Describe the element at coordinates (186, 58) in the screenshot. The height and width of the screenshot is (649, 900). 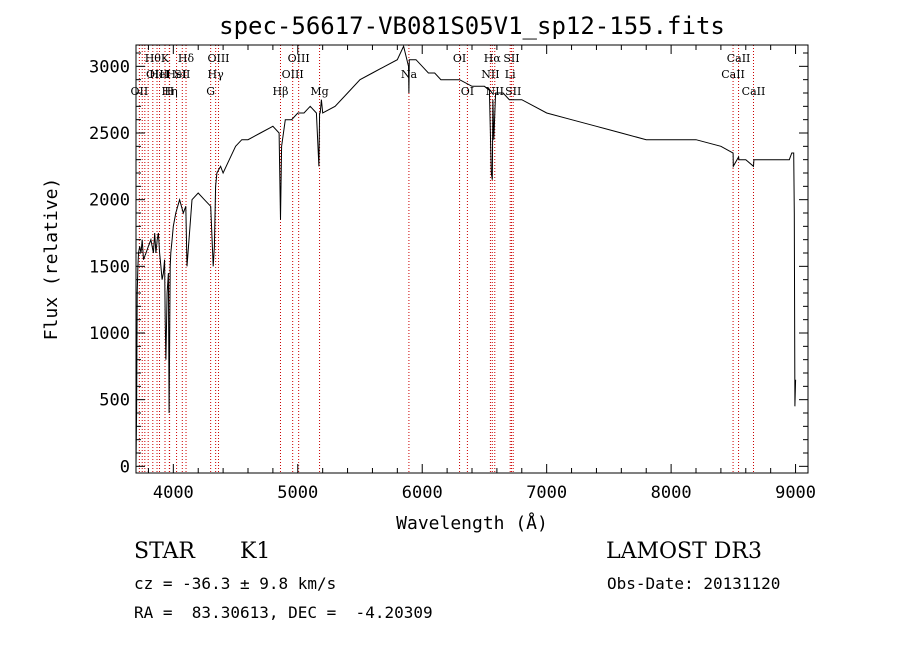
I see `spectral-line-label: Hδ` at that location.